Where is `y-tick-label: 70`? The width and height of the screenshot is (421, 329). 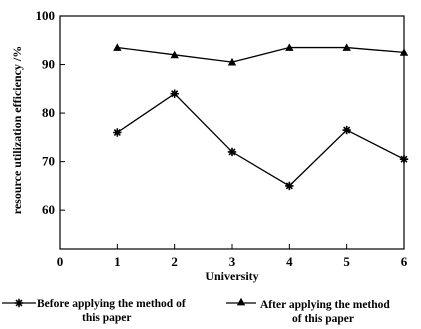 y-tick-label: 70 is located at coordinates (48, 161).